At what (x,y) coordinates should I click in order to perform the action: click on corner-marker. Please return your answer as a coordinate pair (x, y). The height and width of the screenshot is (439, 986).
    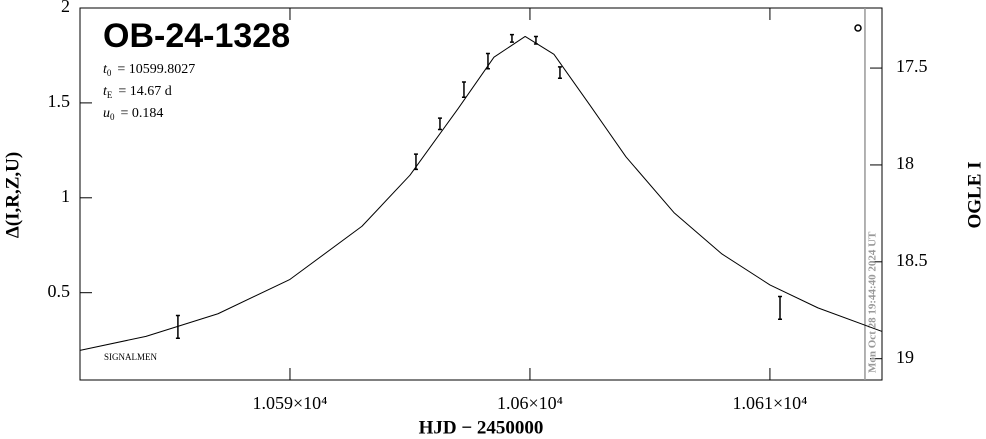
    Looking at the image, I should click on (858, 28).